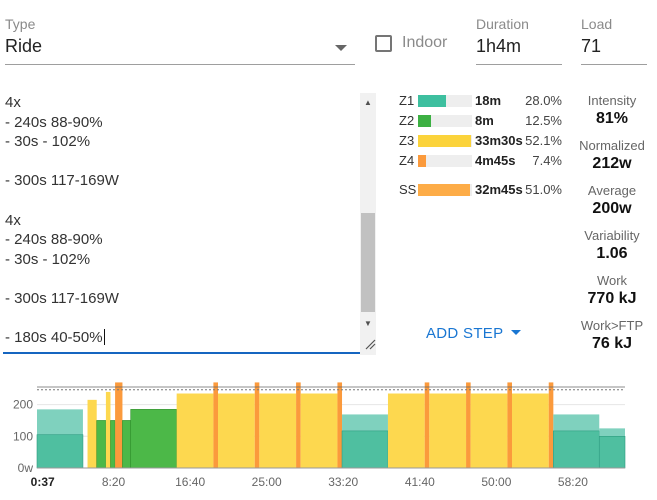 This screenshot has height=500, width=657. Describe the element at coordinates (519, 64) in the screenshot. I see `duration-underline` at that location.